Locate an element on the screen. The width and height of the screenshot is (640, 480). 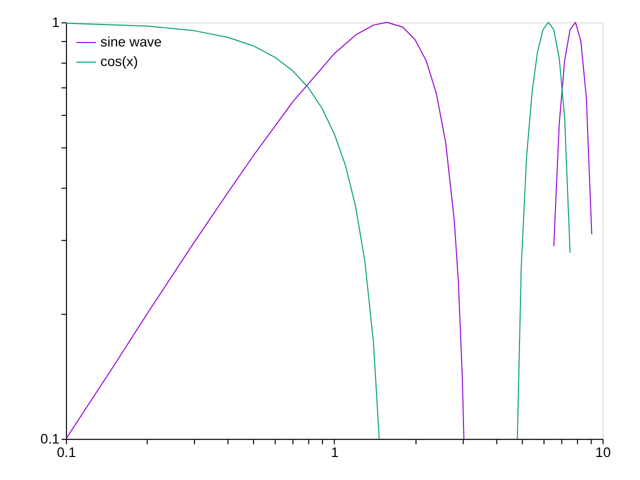
legend-label: sine wave is located at coordinates (131, 42).